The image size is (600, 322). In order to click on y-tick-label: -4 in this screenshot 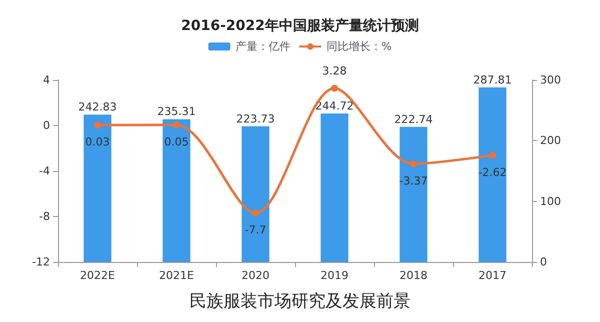, I will do `click(44, 171)`.